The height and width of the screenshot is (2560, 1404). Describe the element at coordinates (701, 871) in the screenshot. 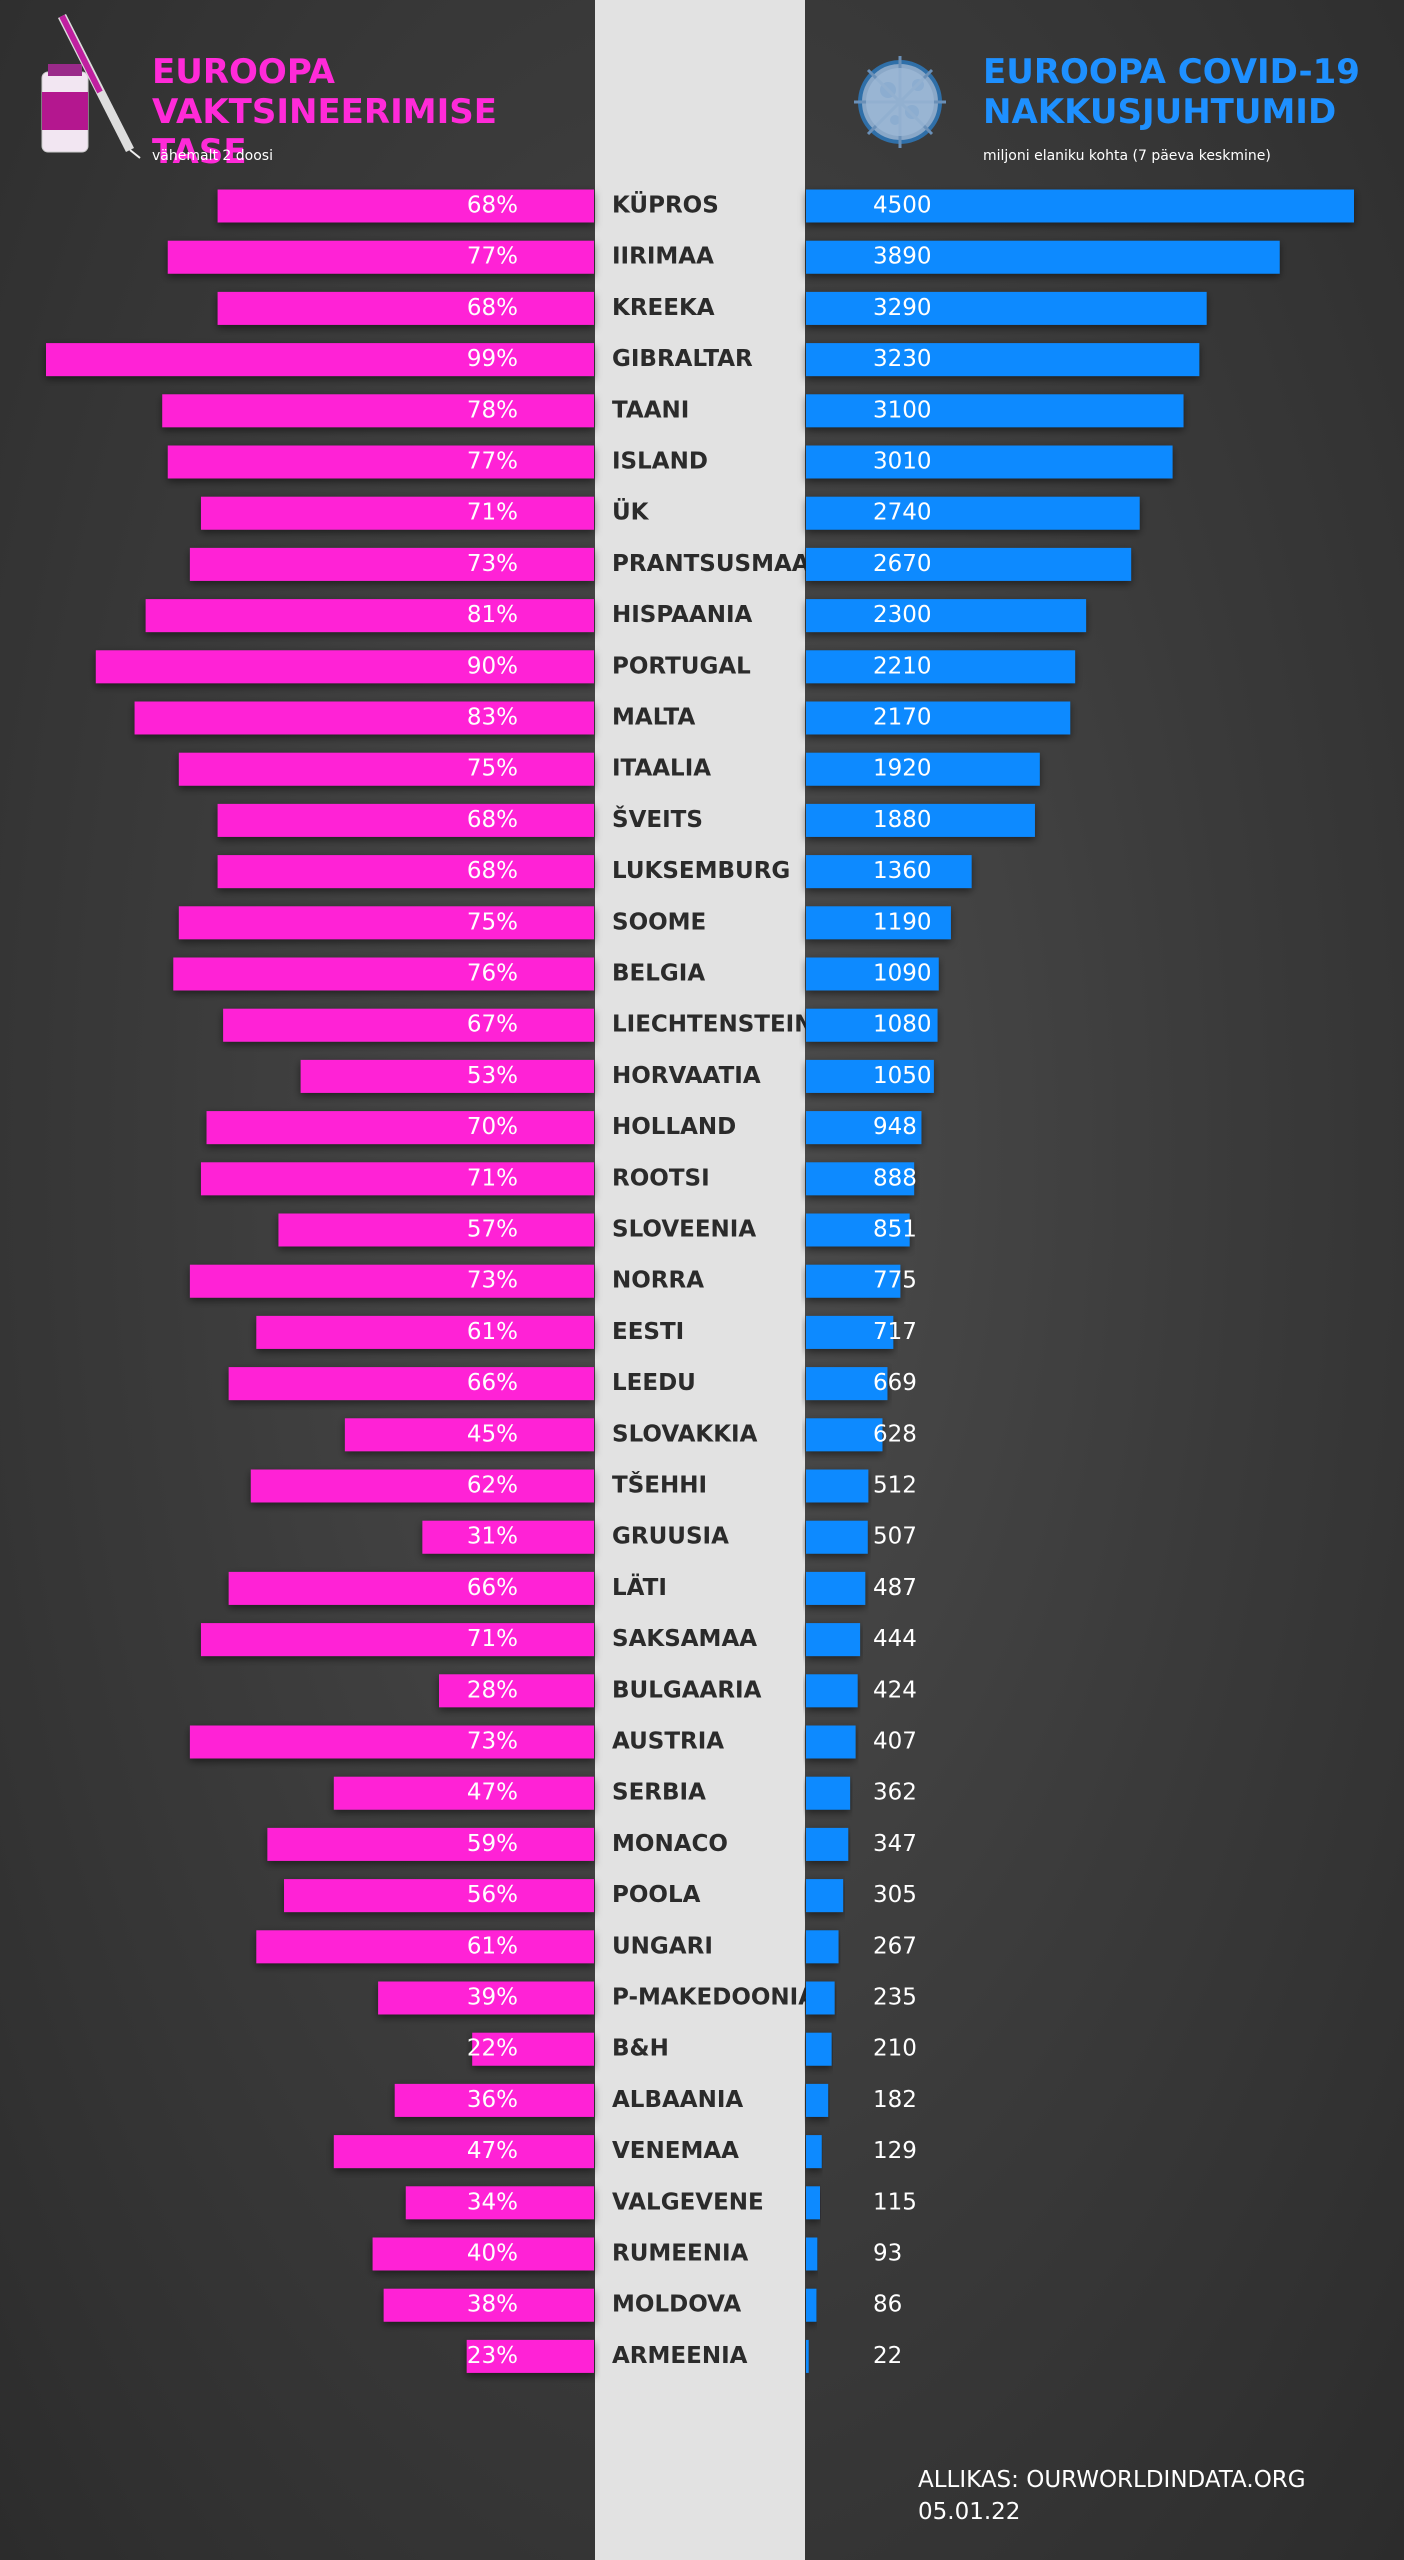

I see `country-label: LUKSEMBURG` at that location.